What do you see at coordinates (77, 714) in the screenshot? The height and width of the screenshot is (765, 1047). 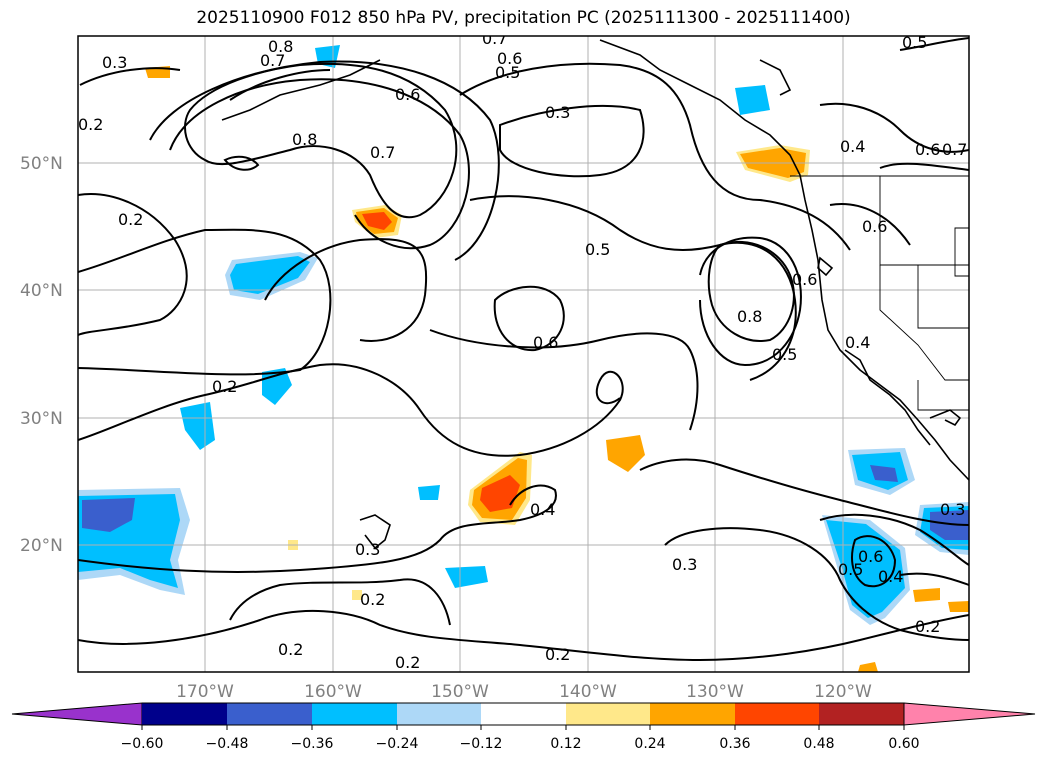 I see `colorbar-extend-min` at bounding box center [77, 714].